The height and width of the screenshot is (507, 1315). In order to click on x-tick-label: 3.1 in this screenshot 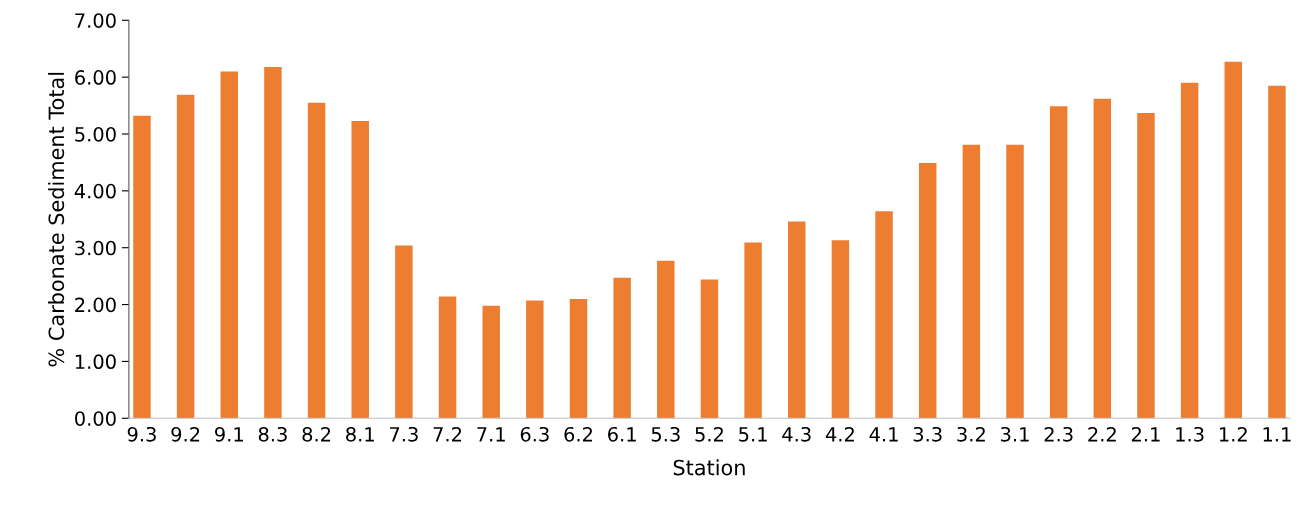, I will do `click(1015, 434)`.